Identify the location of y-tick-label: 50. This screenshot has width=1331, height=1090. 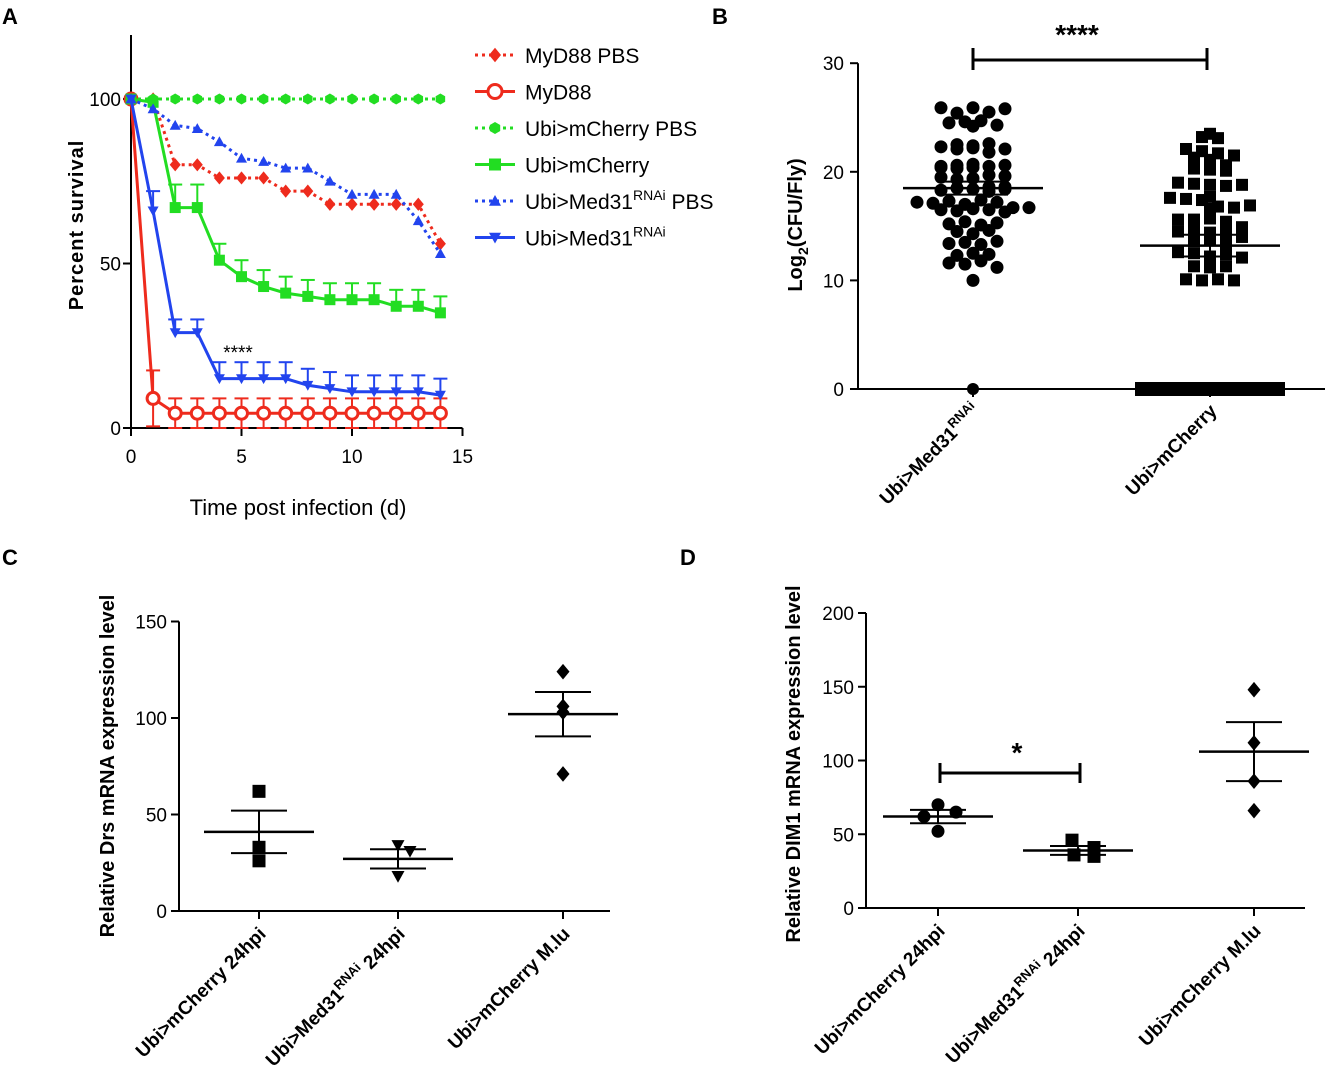
(110, 265).